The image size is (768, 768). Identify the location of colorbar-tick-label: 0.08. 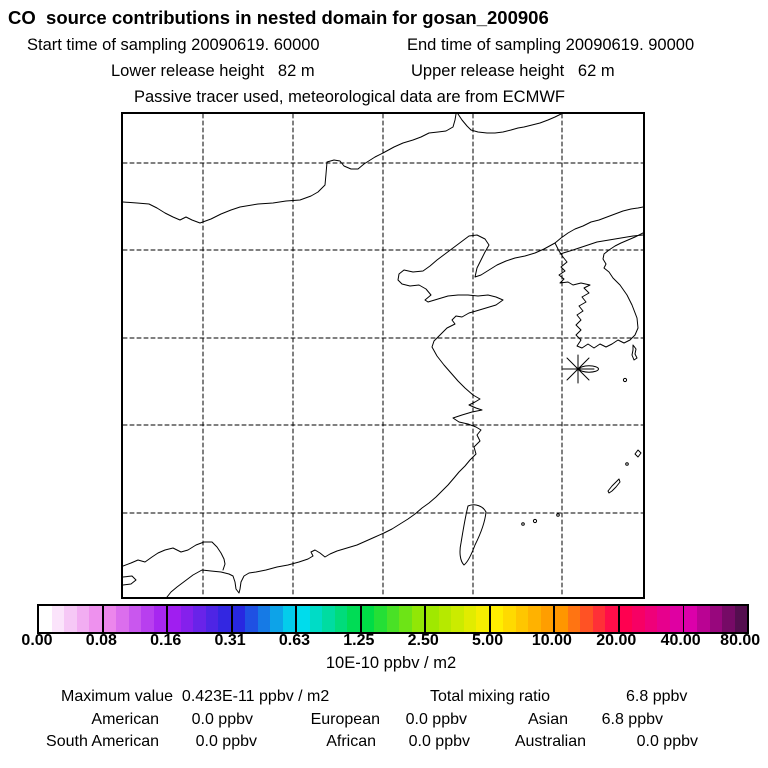
(101, 640).